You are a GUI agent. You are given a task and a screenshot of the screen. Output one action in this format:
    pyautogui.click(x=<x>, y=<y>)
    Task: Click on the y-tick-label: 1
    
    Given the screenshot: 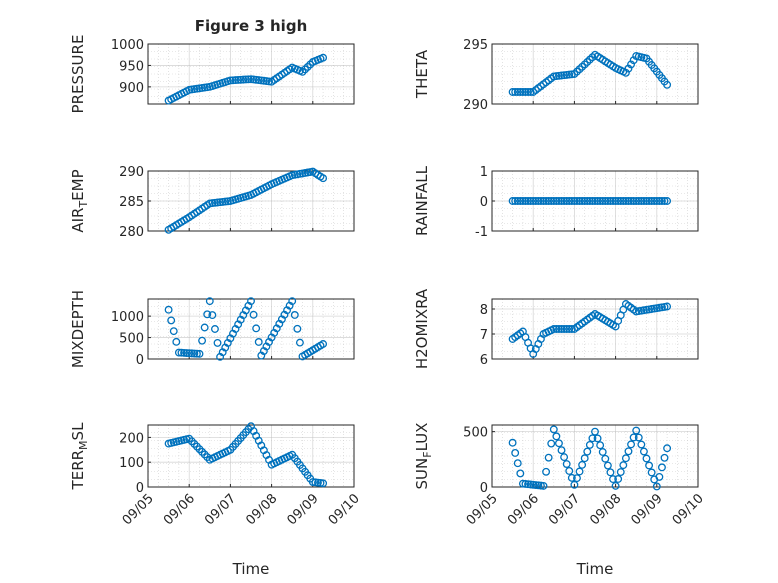 What is the action you would take?
    pyautogui.click(x=484, y=172)
    